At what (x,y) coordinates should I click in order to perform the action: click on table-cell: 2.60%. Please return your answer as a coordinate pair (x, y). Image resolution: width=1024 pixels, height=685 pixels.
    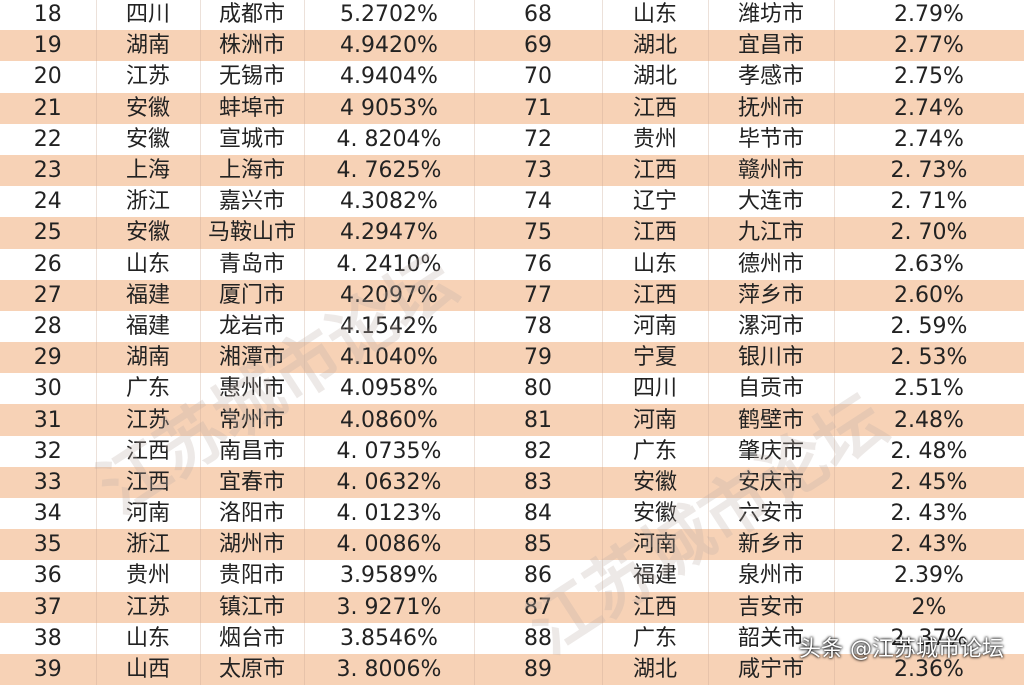
    Looking at the image, I should click on (929, 295).